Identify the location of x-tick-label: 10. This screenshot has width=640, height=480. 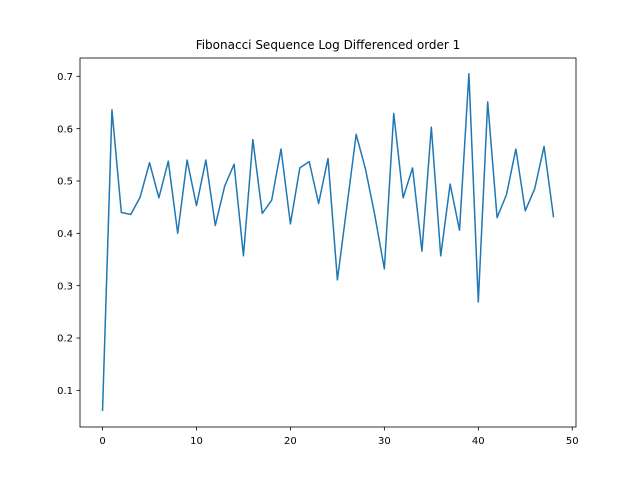
(196, 441).